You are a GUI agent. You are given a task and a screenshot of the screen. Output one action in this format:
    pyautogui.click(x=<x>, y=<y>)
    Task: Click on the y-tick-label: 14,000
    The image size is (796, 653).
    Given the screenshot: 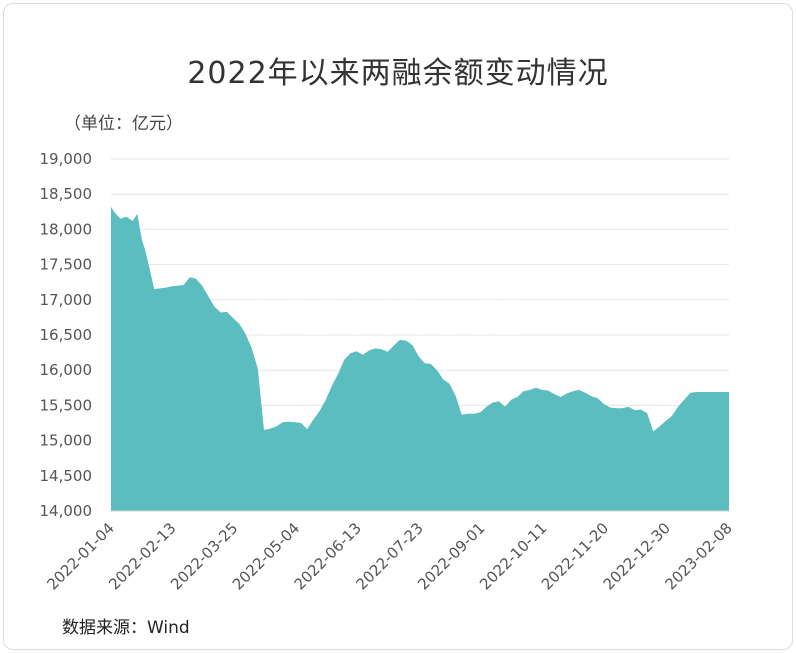 What is the action you would take?
    pyautogui.click(x=66, y=511)
    